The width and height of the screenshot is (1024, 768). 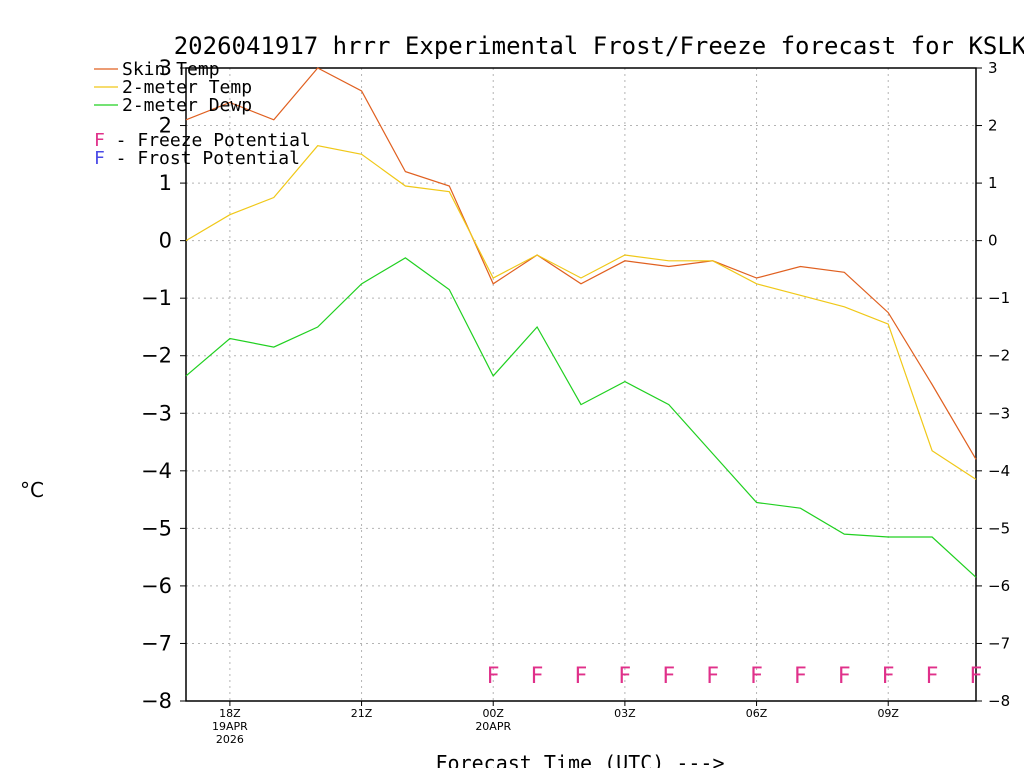 What do you see at coordinates (187, 105) in the screenshot?
I see `legend-entry: 2-meter Dewp` at bounding box center [187, 105].